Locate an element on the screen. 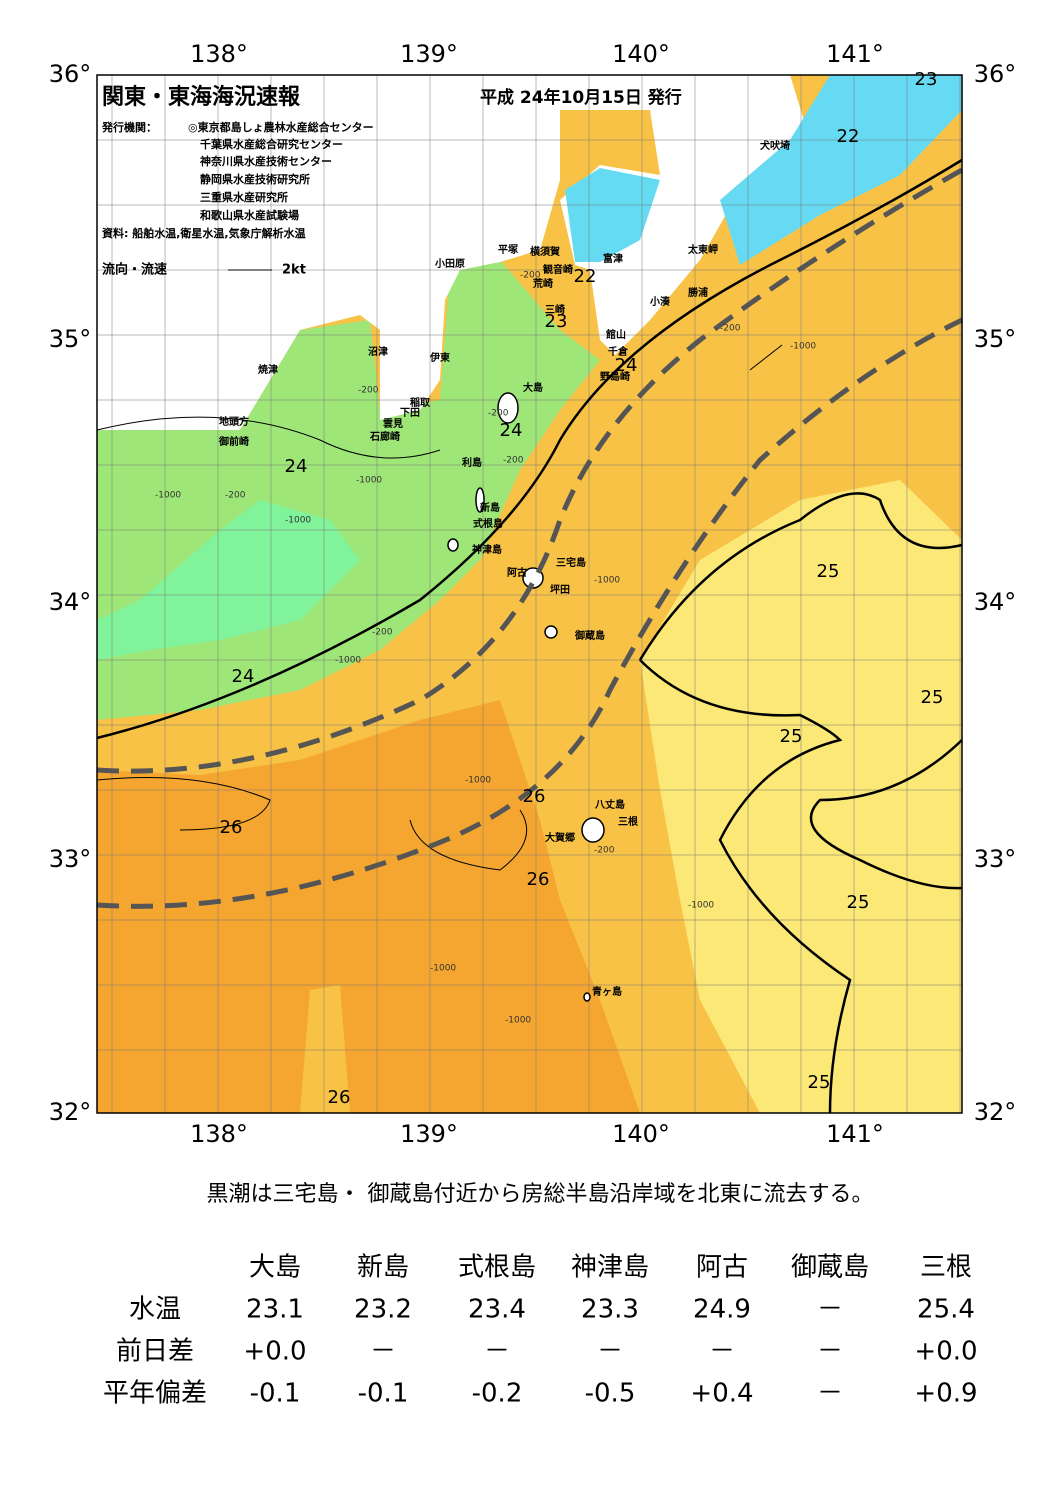 Image resolution: width=1064 pixels, height=1503 pixels. place-label: 利島 is located at coordinates (472, 462).